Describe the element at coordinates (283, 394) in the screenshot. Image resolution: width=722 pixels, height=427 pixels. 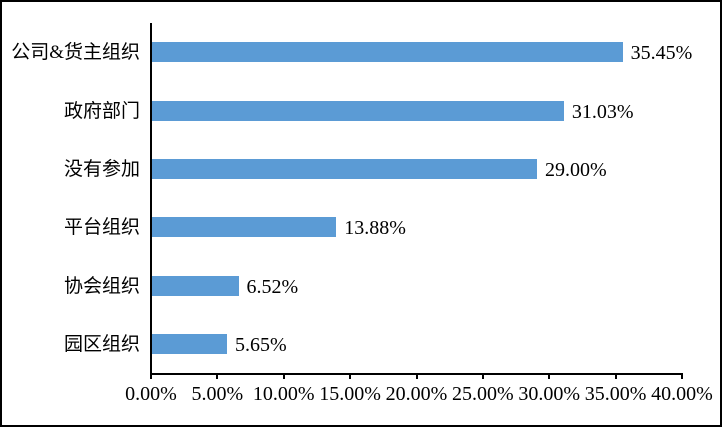
I see `x-axis-tick-label: 10.00%` at that location.